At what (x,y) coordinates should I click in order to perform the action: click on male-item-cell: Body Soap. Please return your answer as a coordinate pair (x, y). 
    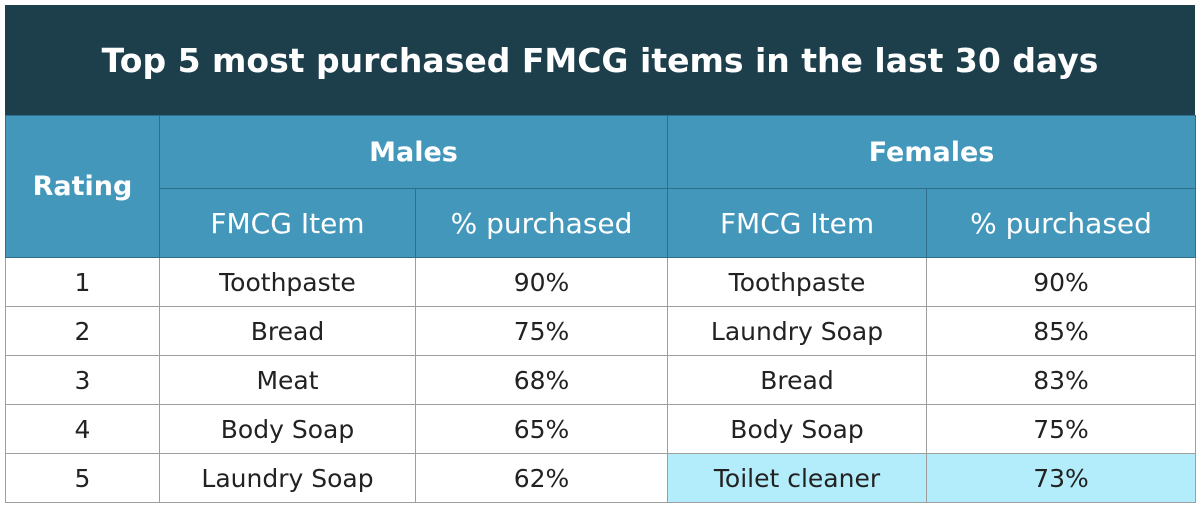
    Looking at the image, I should click on (287, 429).